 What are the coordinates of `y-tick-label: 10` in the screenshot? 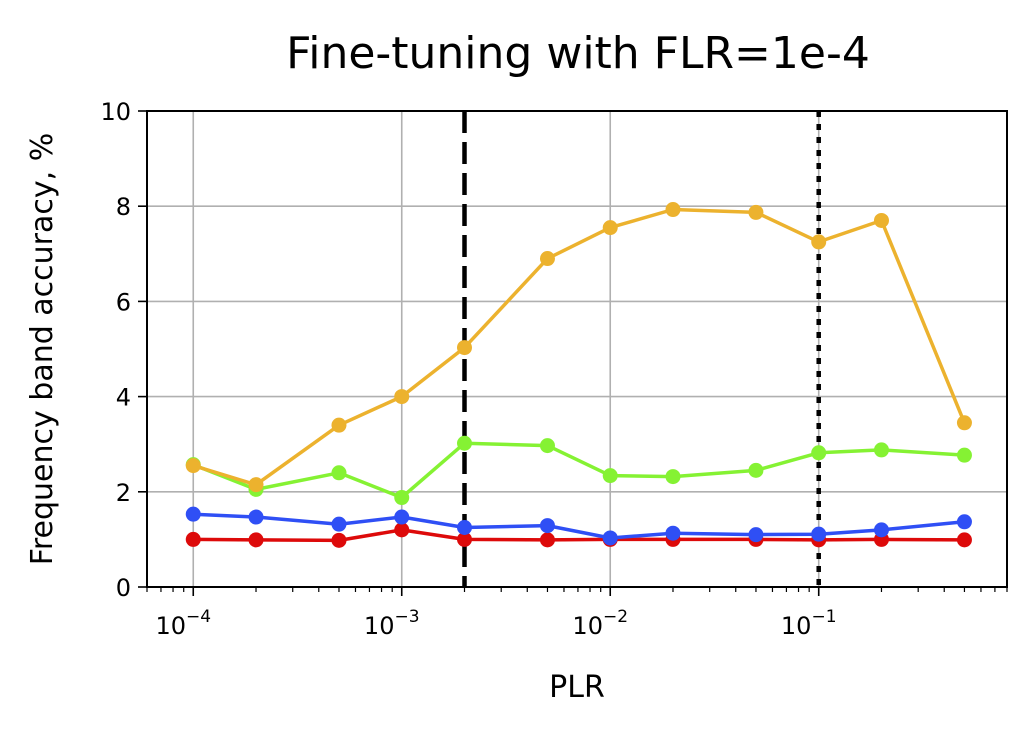 It's located at (115, 112).